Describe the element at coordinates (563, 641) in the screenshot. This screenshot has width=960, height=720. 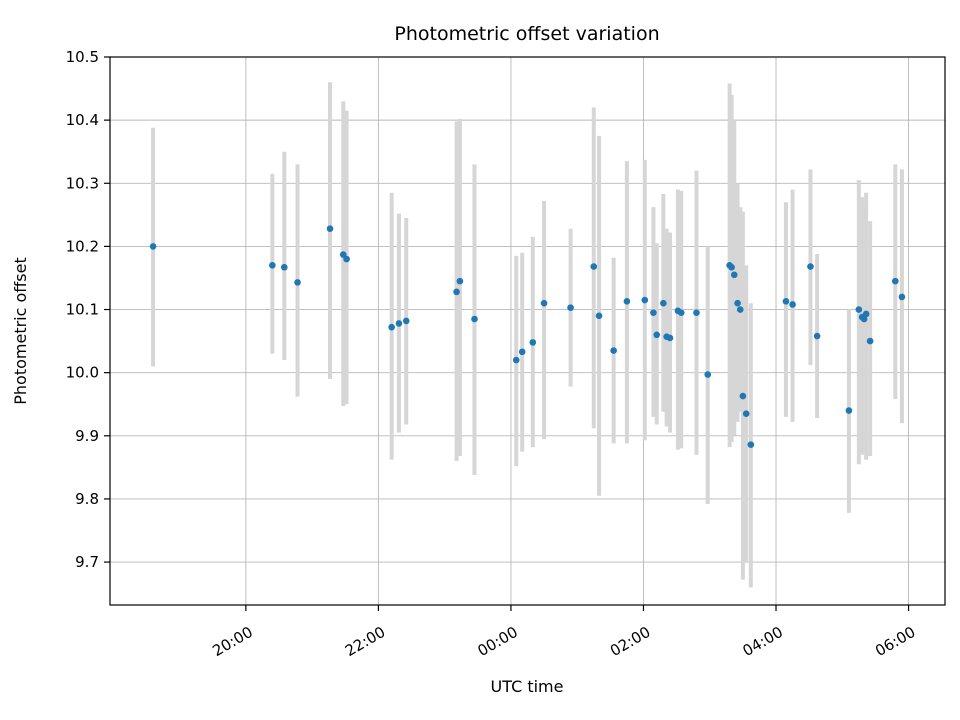
I see `x-tick-labels: 20:00 22:00 00:00 02:00 04:00 06:00` at that location.